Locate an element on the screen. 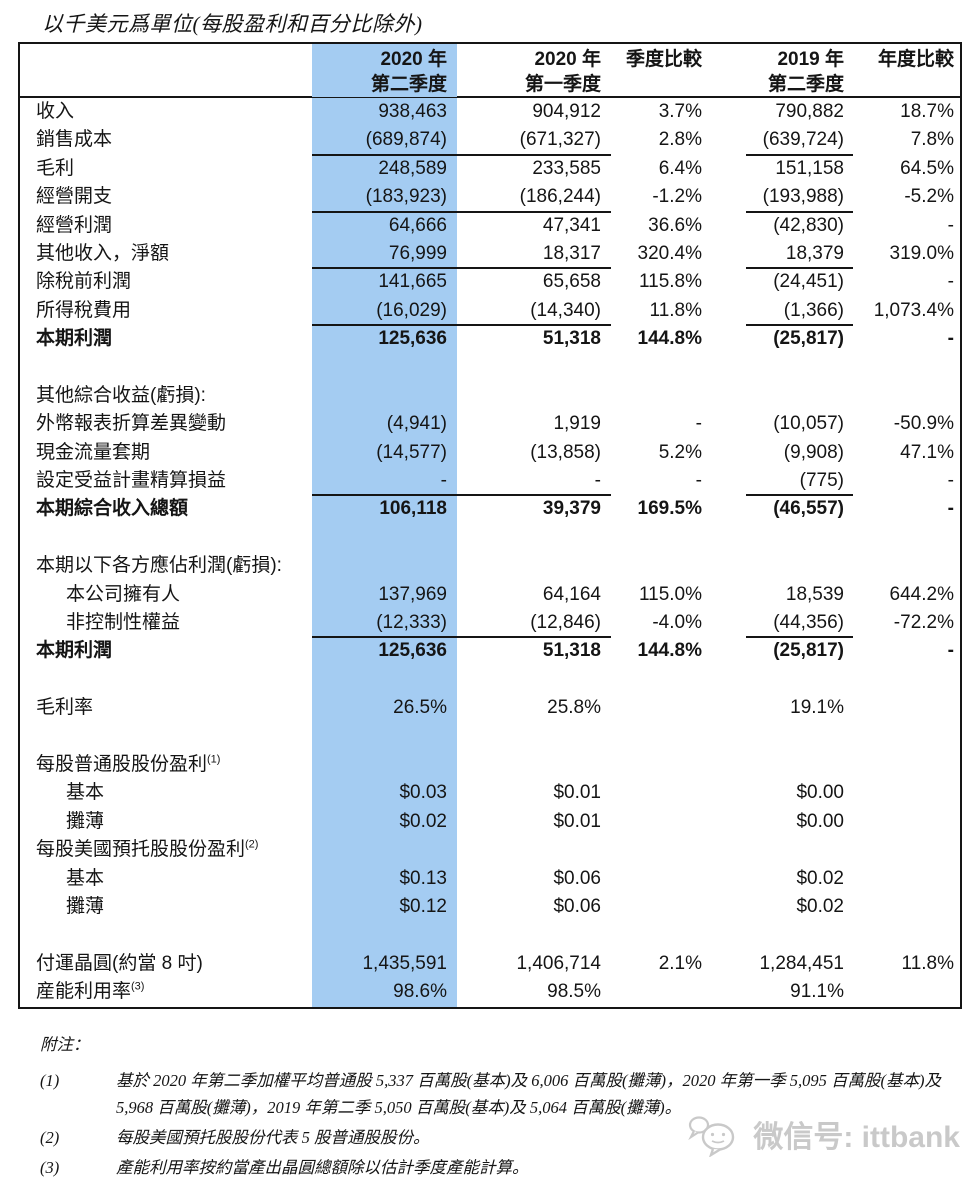 This screenshot has height=1181, width=980. cell-q2-2019: (25,817) is located at coordinates (808, 339).